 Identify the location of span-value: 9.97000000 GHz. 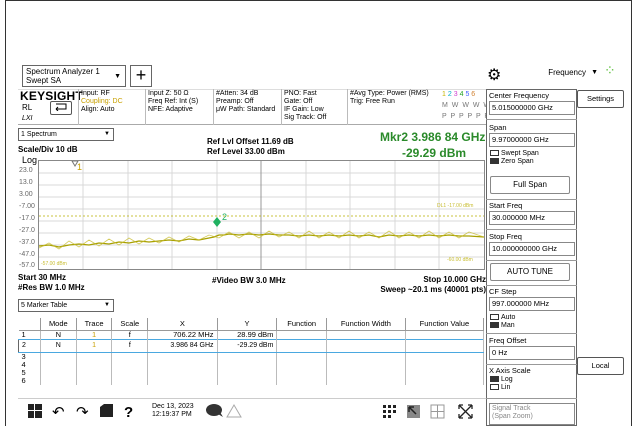
(532, 140).